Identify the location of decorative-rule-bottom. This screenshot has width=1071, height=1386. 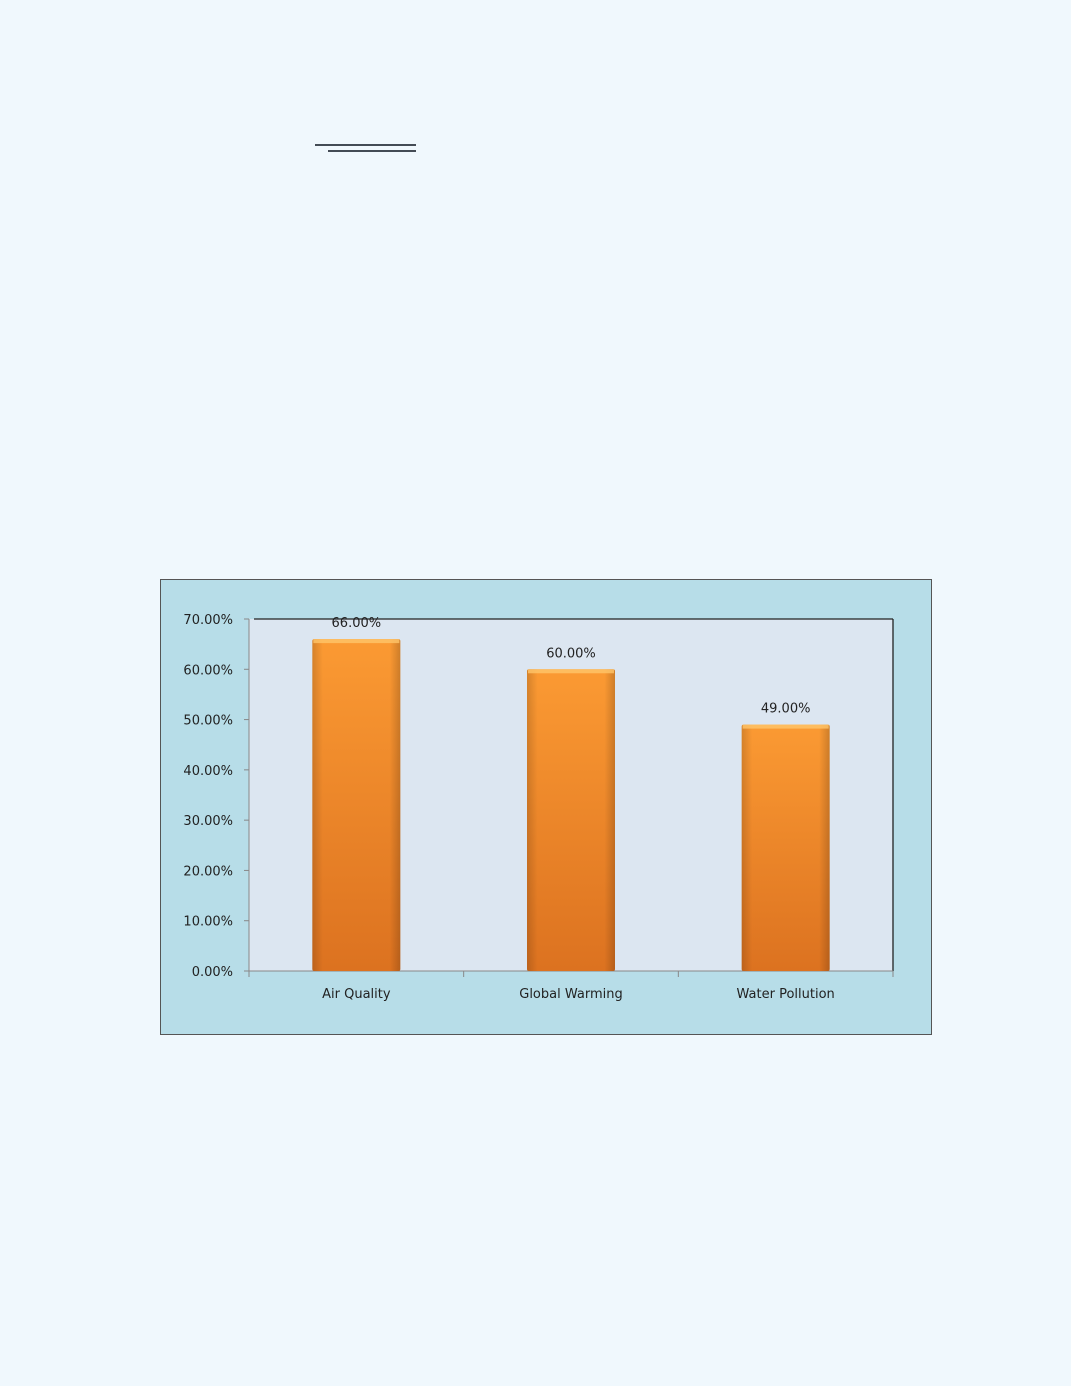
(372, 151).